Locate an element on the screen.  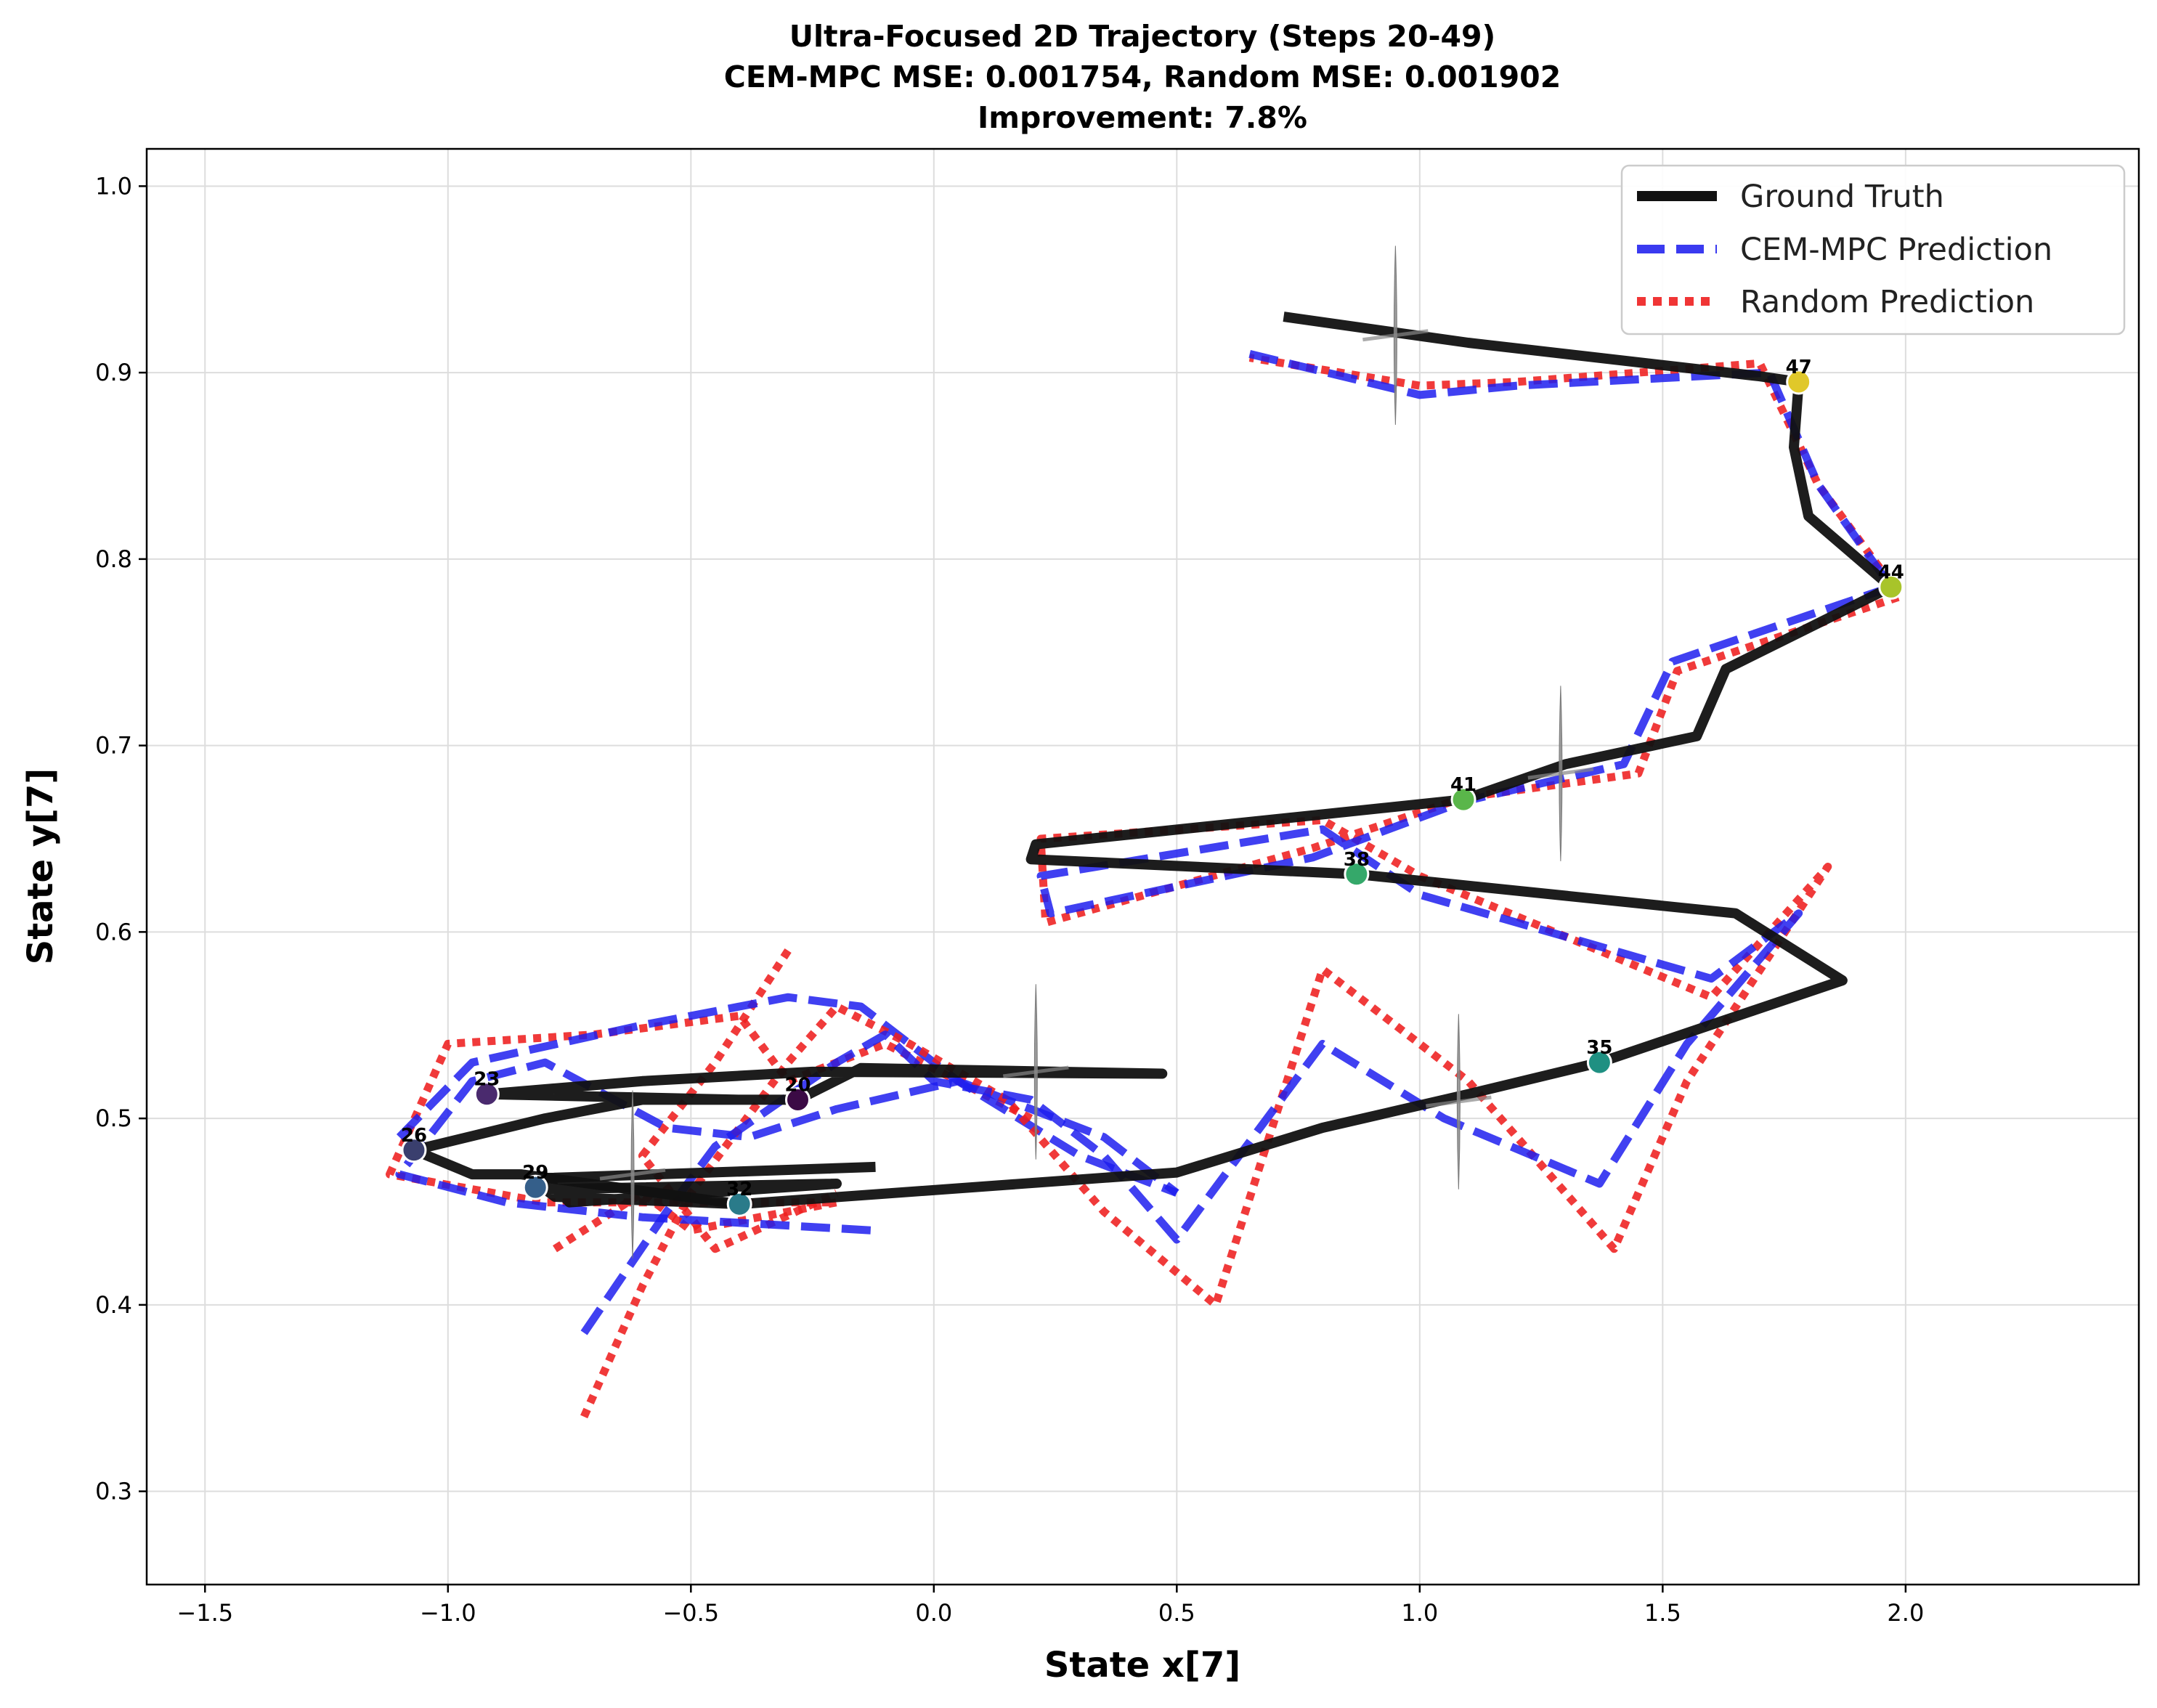
y-axis-label: State y[7] is located at coordinates (40, 866).